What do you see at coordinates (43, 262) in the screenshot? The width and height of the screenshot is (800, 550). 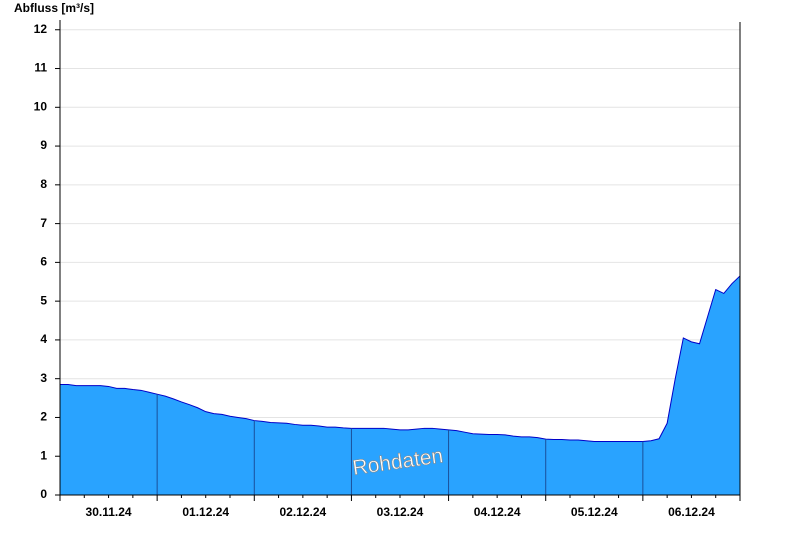 I see `y-tick-label: 6` at bounding box center [43, 262].